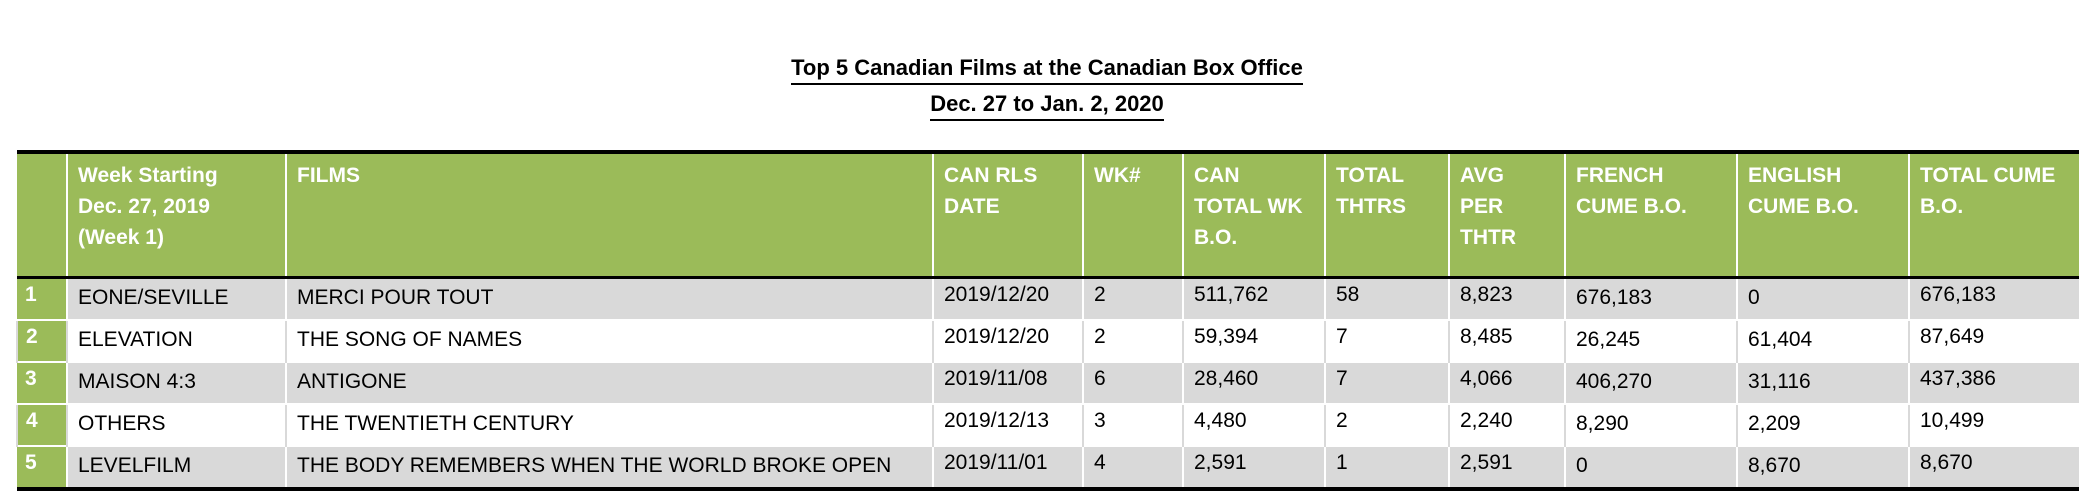  Describe the element at coordinates (972, 206) in the screenshot. I see `header-rls-line2: DATE` at that location.